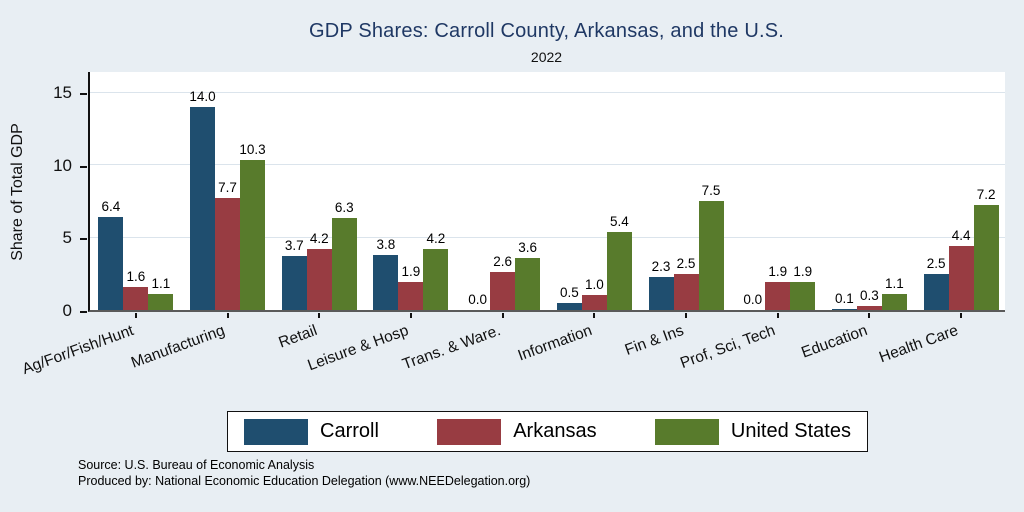 The height and width of the screenshot is (512, 1024). I want to click on legend-label-arkansas: Arkansas, so click(555, 431).